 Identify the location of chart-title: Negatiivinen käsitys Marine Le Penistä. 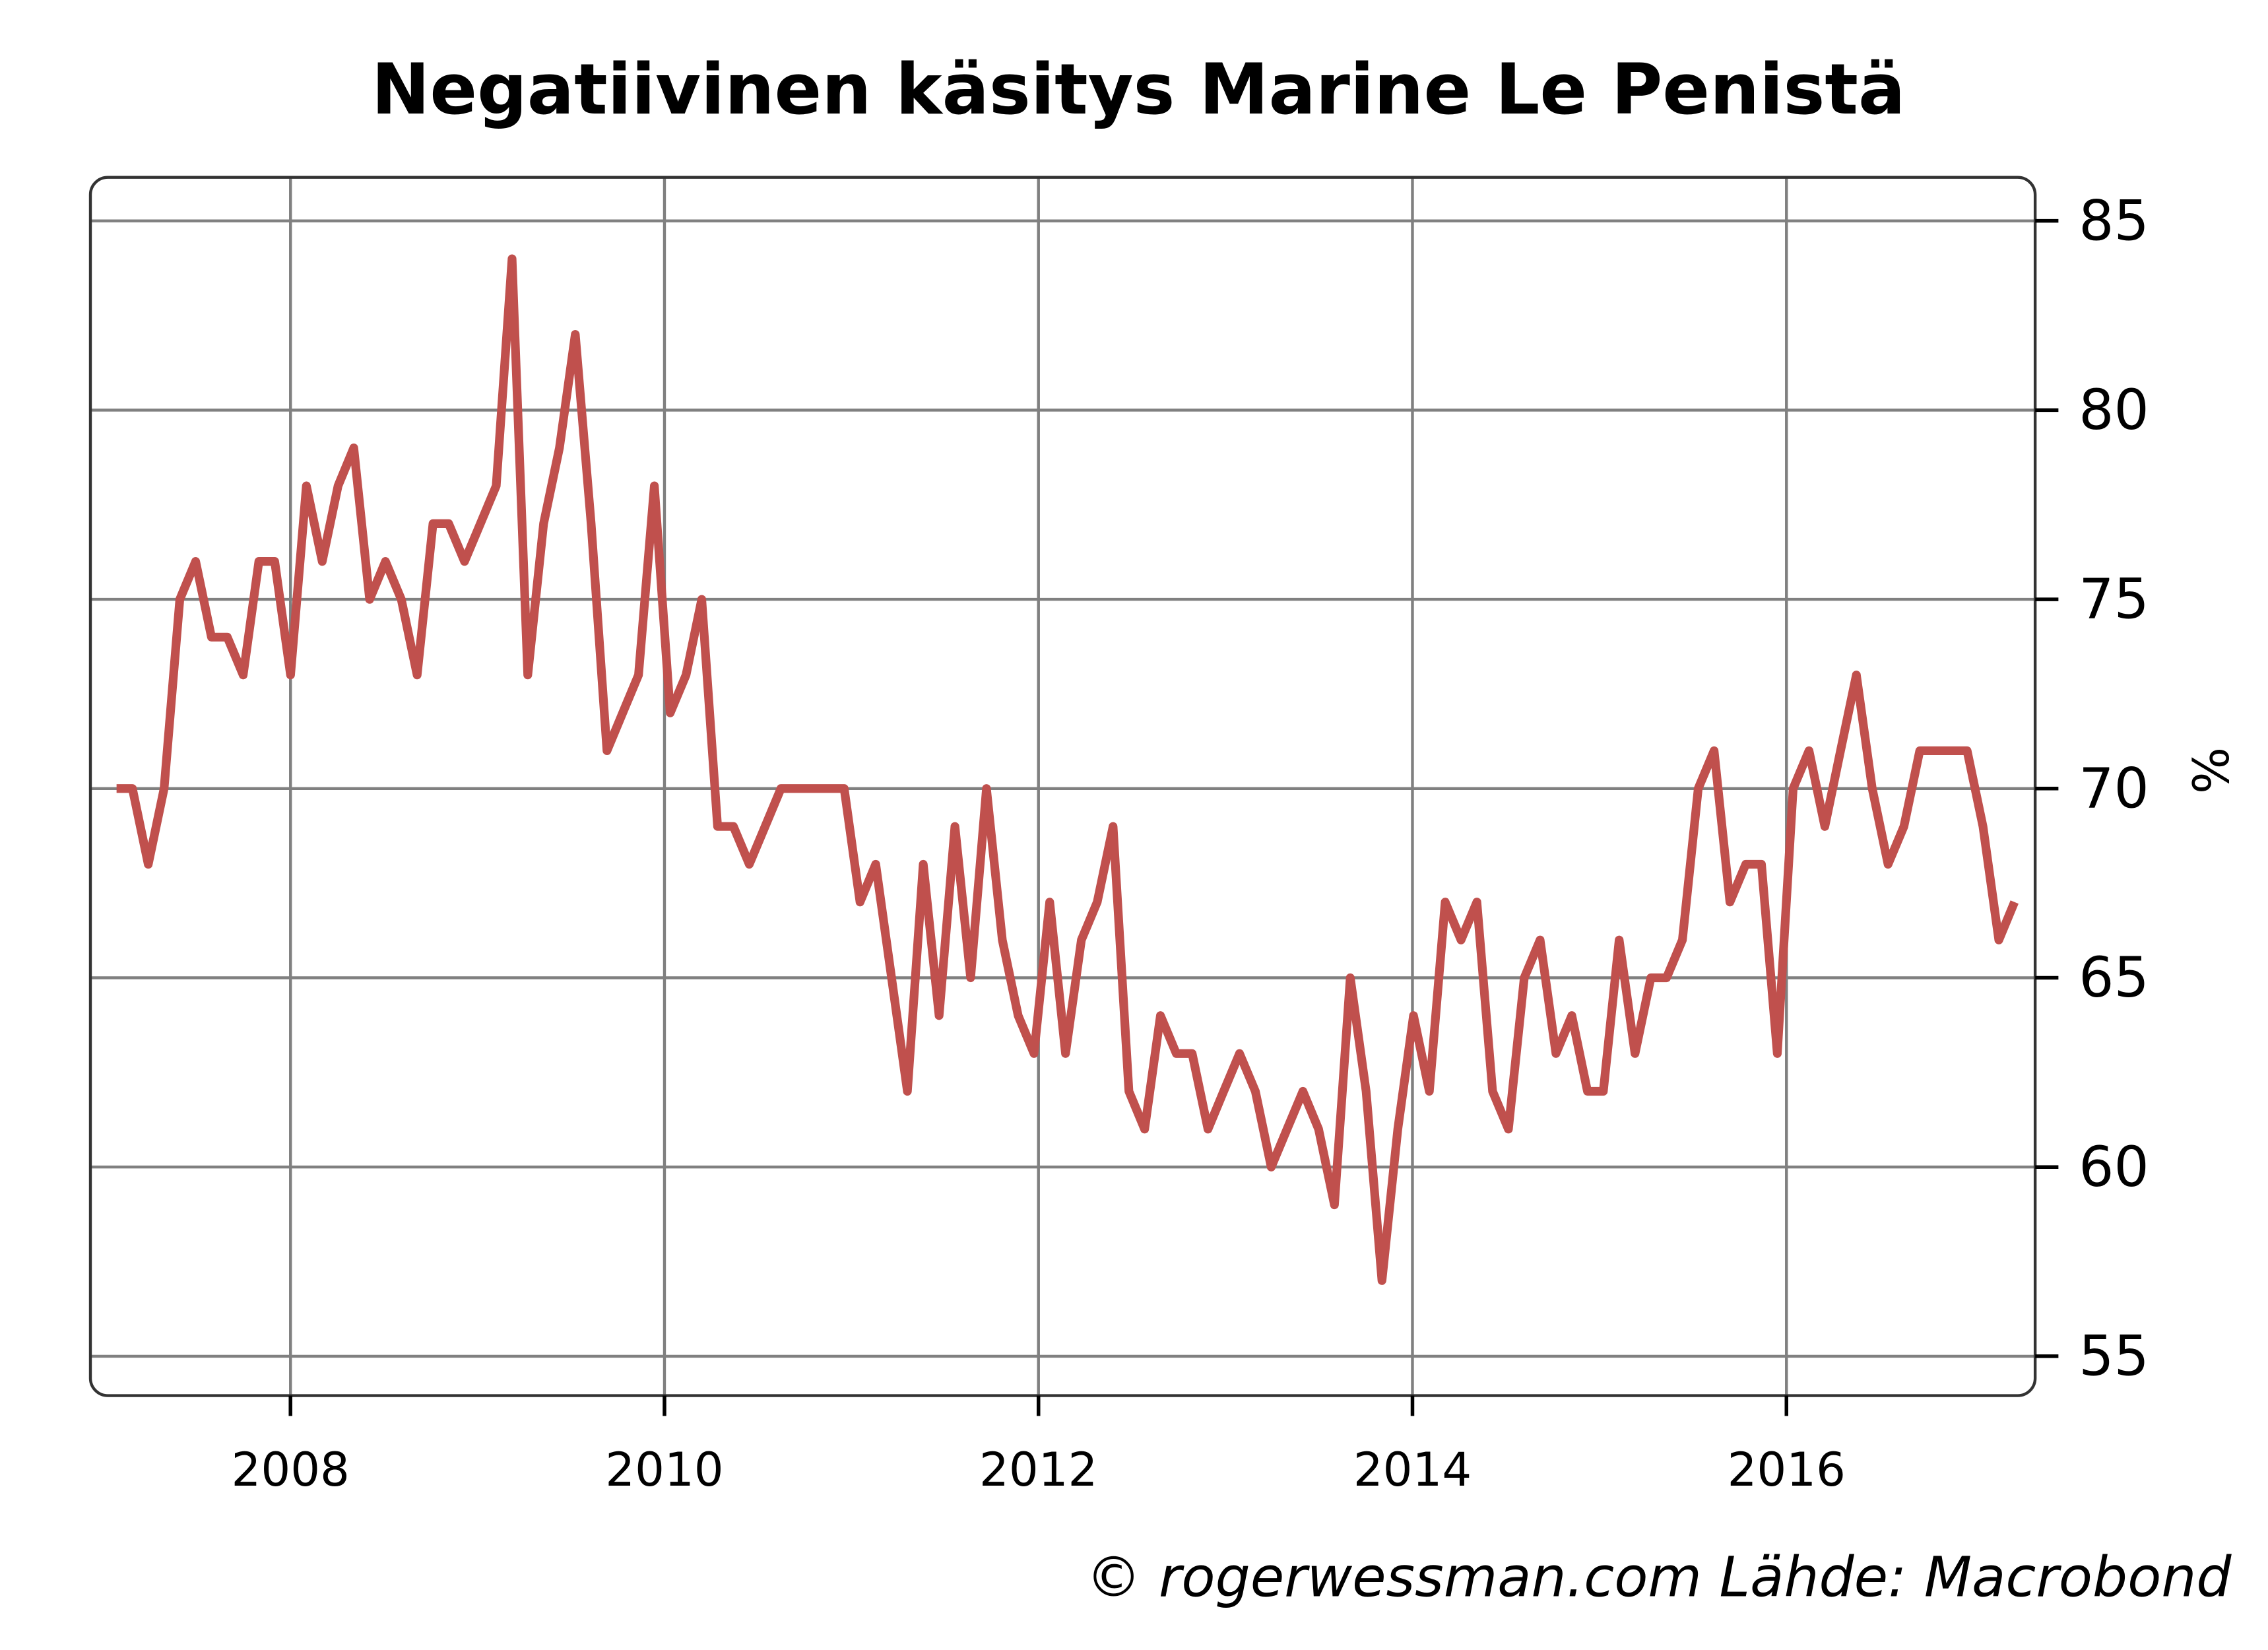
(1139, 89).